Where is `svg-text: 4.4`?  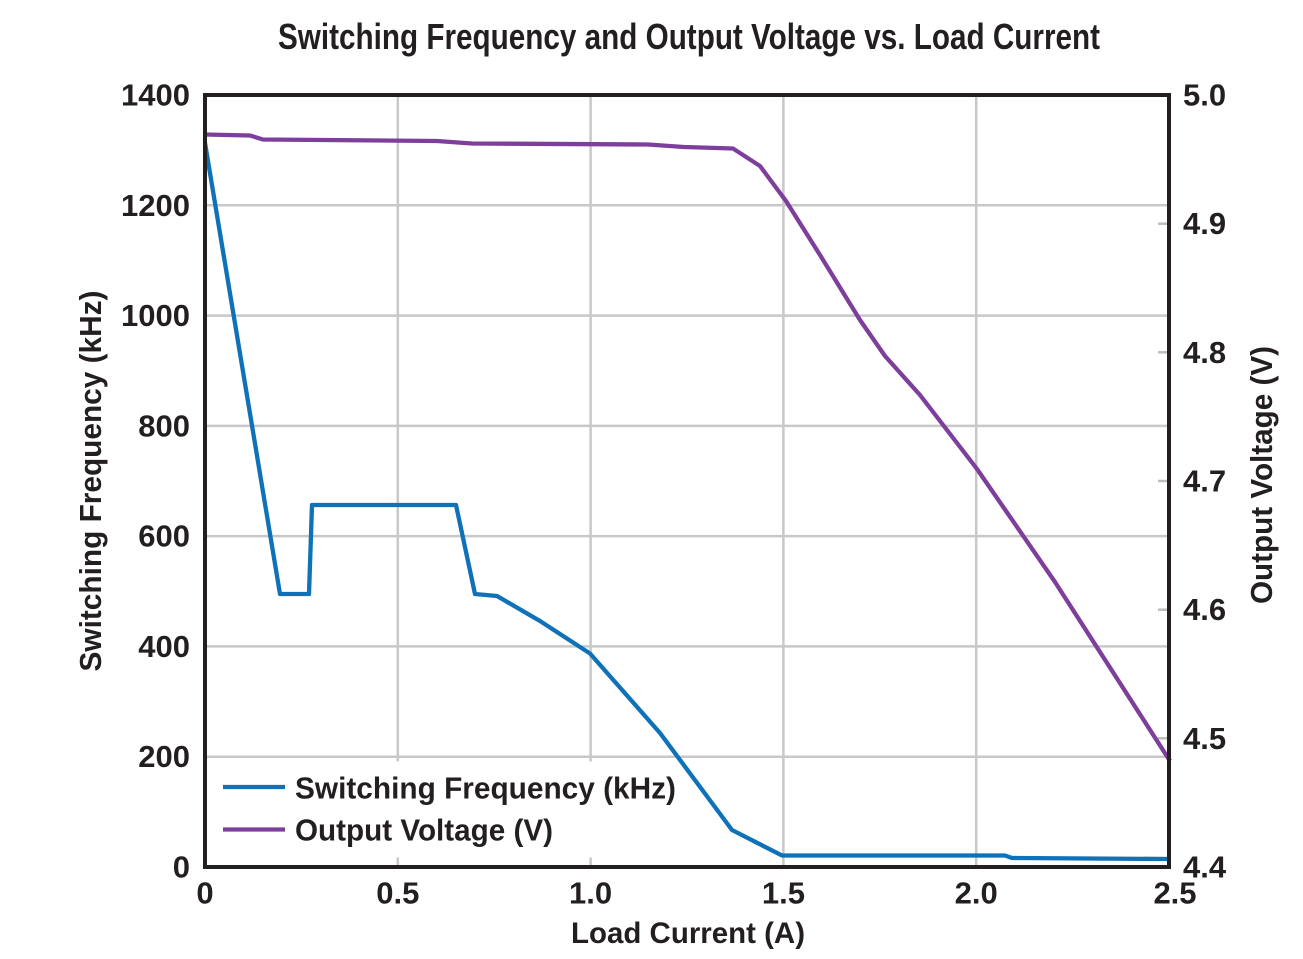
svg-text: 4.4 is located at coordinates (1205, 867).